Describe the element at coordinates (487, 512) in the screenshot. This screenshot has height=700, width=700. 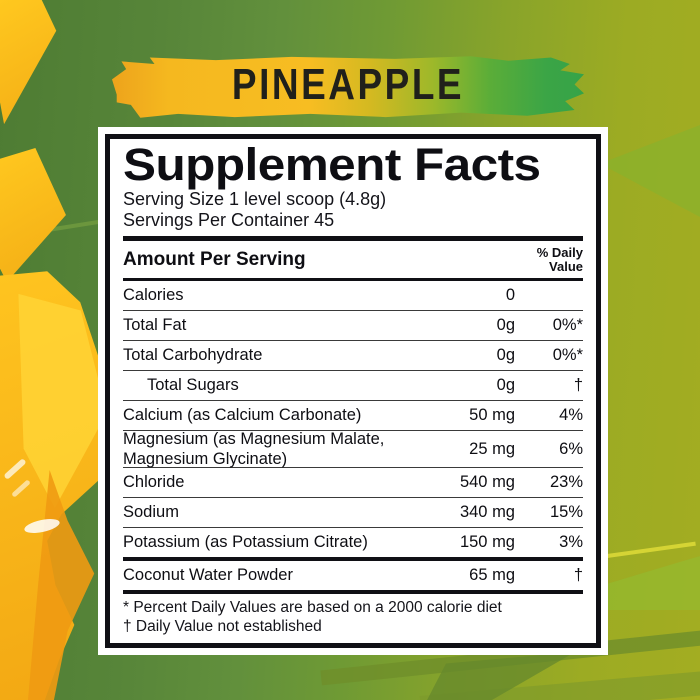
I see `nutrient-amount: 340 mg` at that location.